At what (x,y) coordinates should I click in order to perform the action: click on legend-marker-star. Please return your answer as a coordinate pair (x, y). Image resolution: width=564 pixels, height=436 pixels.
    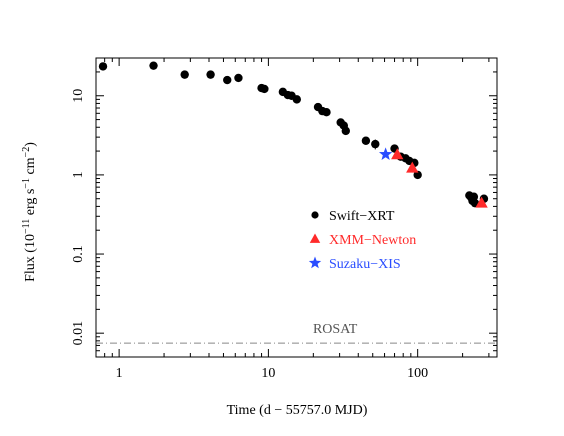
    Looking at the image, I should click on (315, 262).